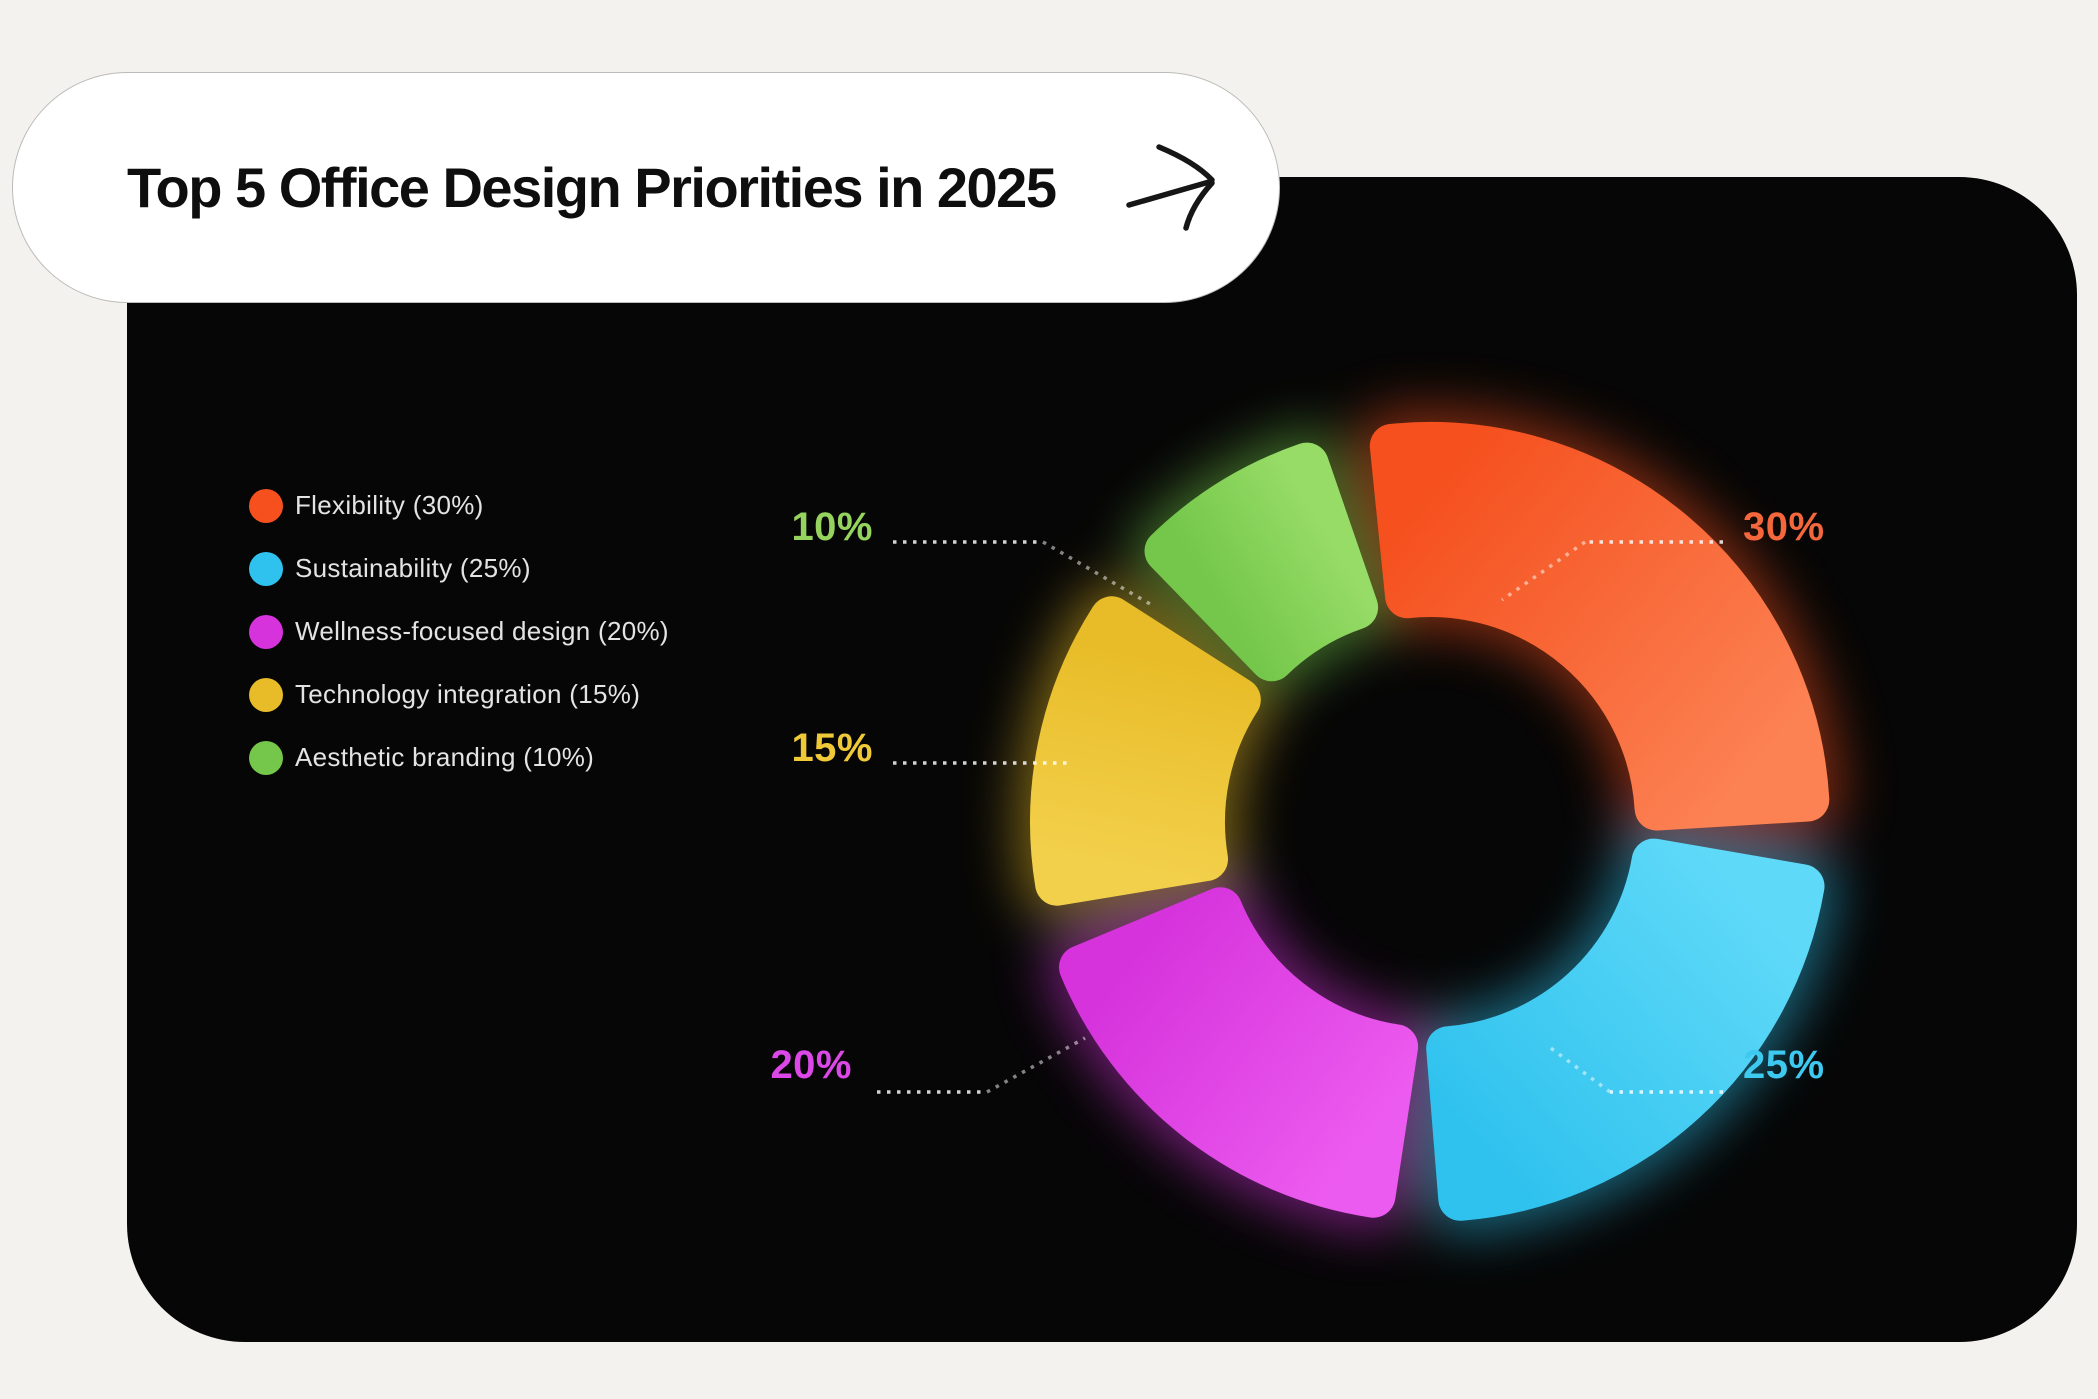 Image resolution: width=2098 pixels, height=1399 pixels. Describe the element at coordinates (1784, 527) in the screenshot. I see `percent-label-flexibility: 30%` at that location.